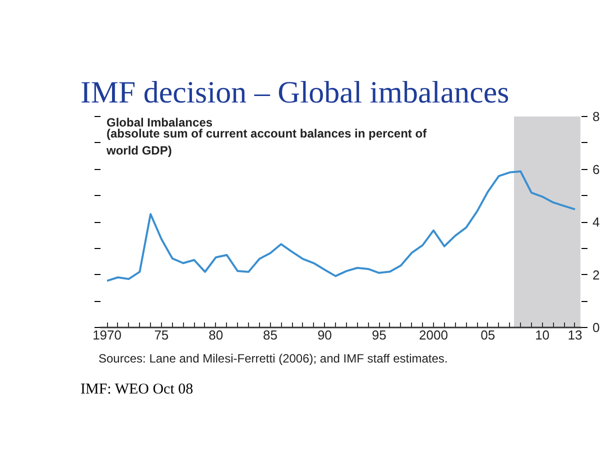  Describe the element at coordinates (596, 274) in the screenshot. I see `y-tick-label: 2` at that location.